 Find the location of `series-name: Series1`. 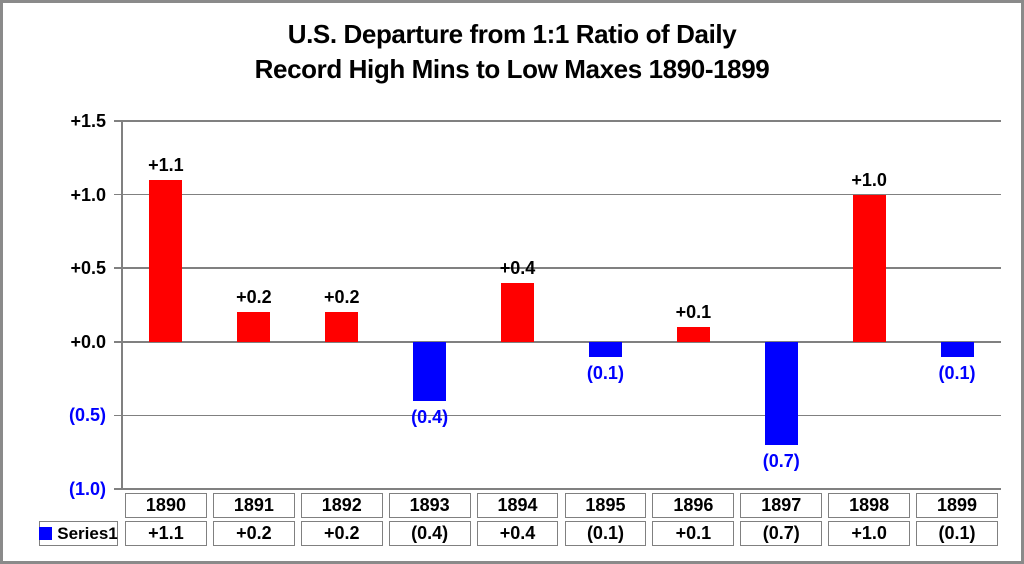

series-name: Series1 is located at coordinates (87, 533).